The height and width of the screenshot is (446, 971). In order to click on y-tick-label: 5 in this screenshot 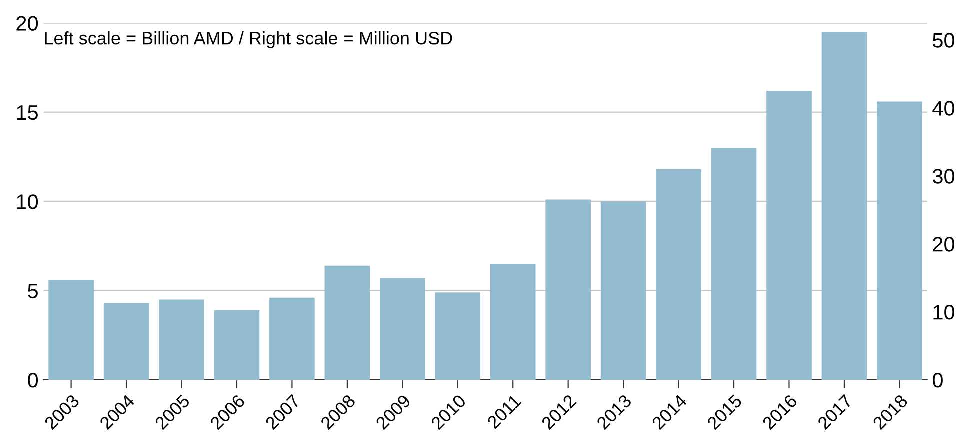, I will do `click(33, 291)`.